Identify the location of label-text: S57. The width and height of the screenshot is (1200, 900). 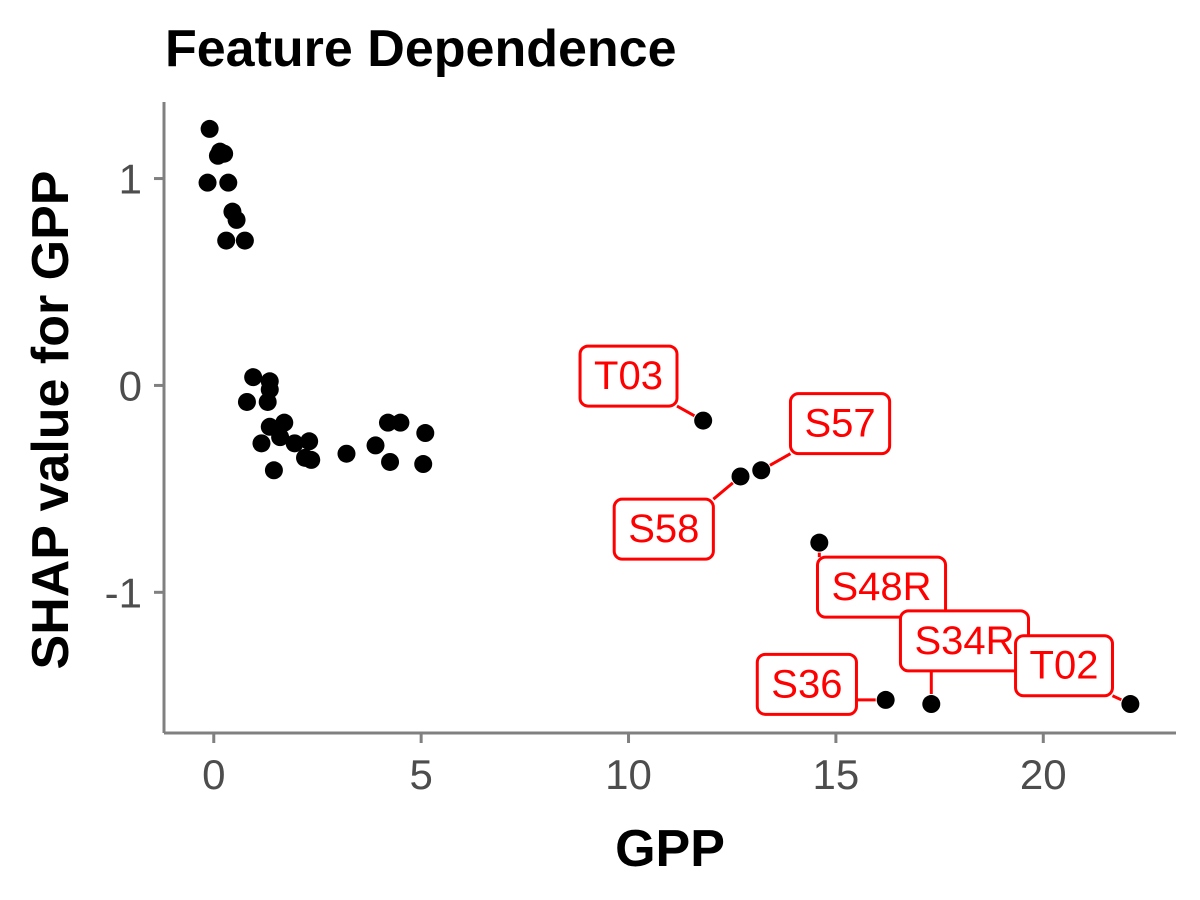
(839, 424).